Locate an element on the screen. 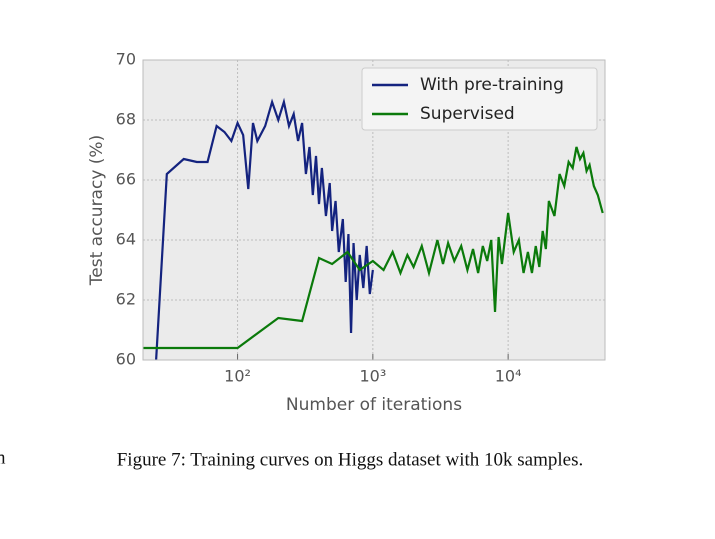  y-tick-label: 70 is located at coordinates (126, 59).